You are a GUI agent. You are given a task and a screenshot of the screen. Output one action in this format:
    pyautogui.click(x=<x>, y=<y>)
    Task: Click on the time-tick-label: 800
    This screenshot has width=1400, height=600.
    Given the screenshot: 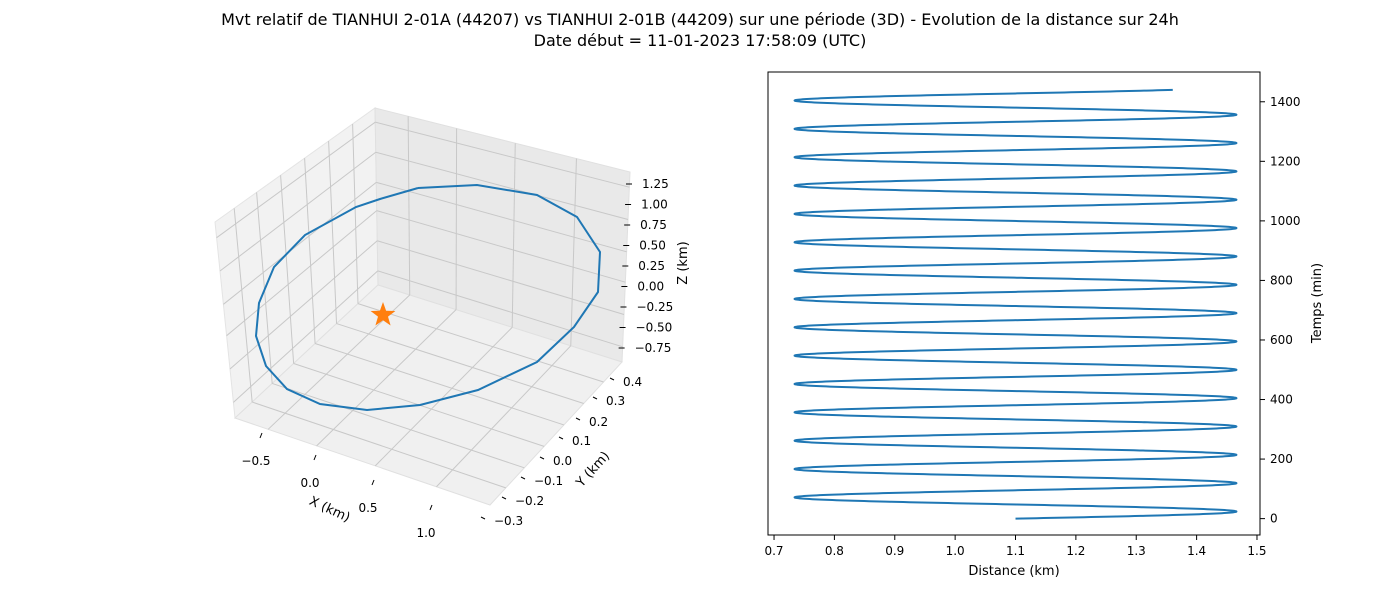 What is the action you would take?
    pyautogui.click(x=1281, y=280)
    